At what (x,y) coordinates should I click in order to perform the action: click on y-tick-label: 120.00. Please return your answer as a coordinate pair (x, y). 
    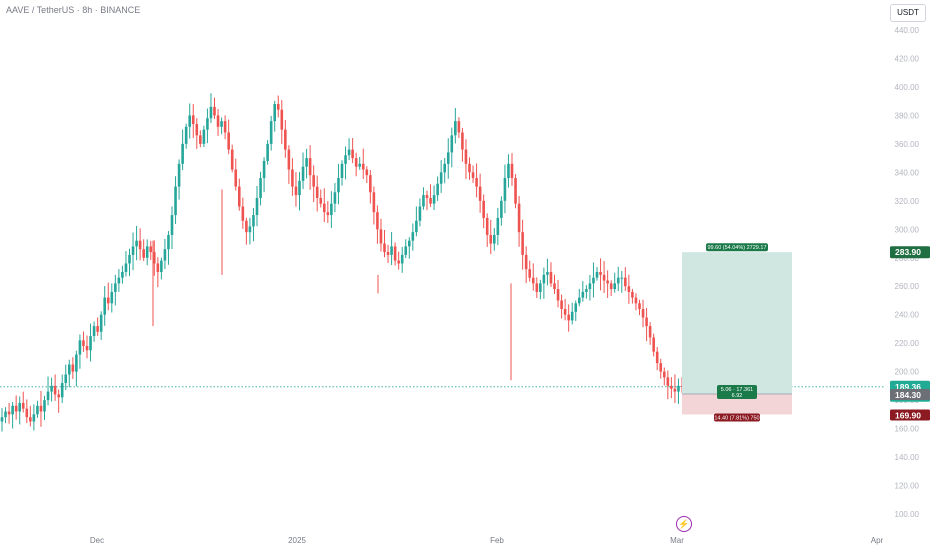
    Looking at the image, I should click on (907, 486).